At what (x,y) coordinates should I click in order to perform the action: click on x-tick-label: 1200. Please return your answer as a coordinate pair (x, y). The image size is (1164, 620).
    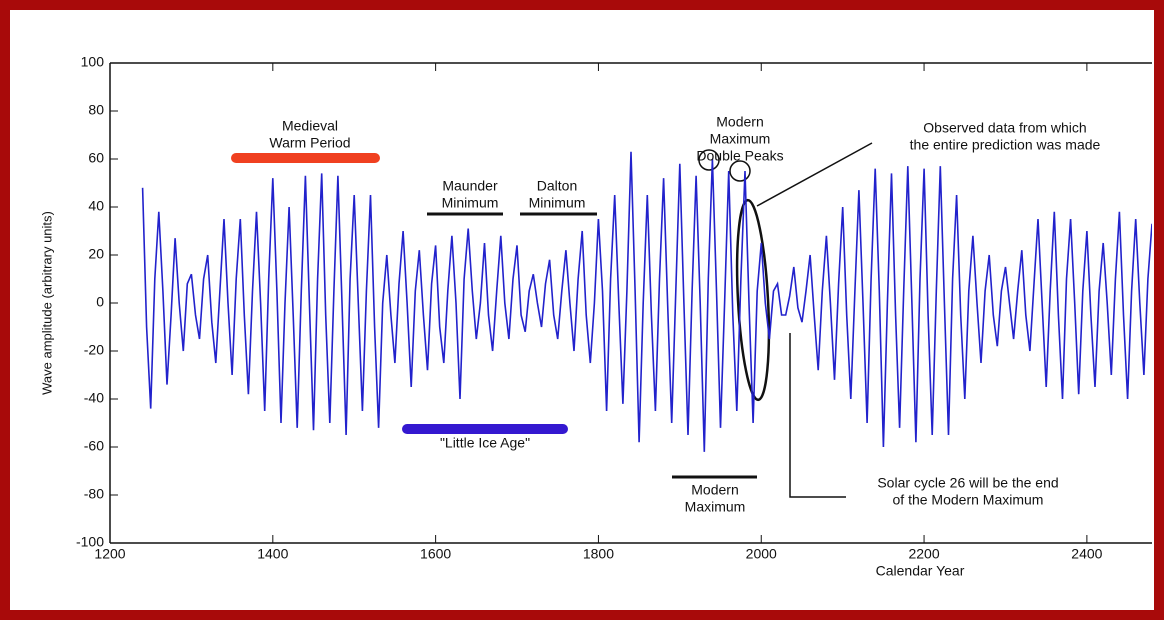
    Looking at the image, I should click on (109, 554).